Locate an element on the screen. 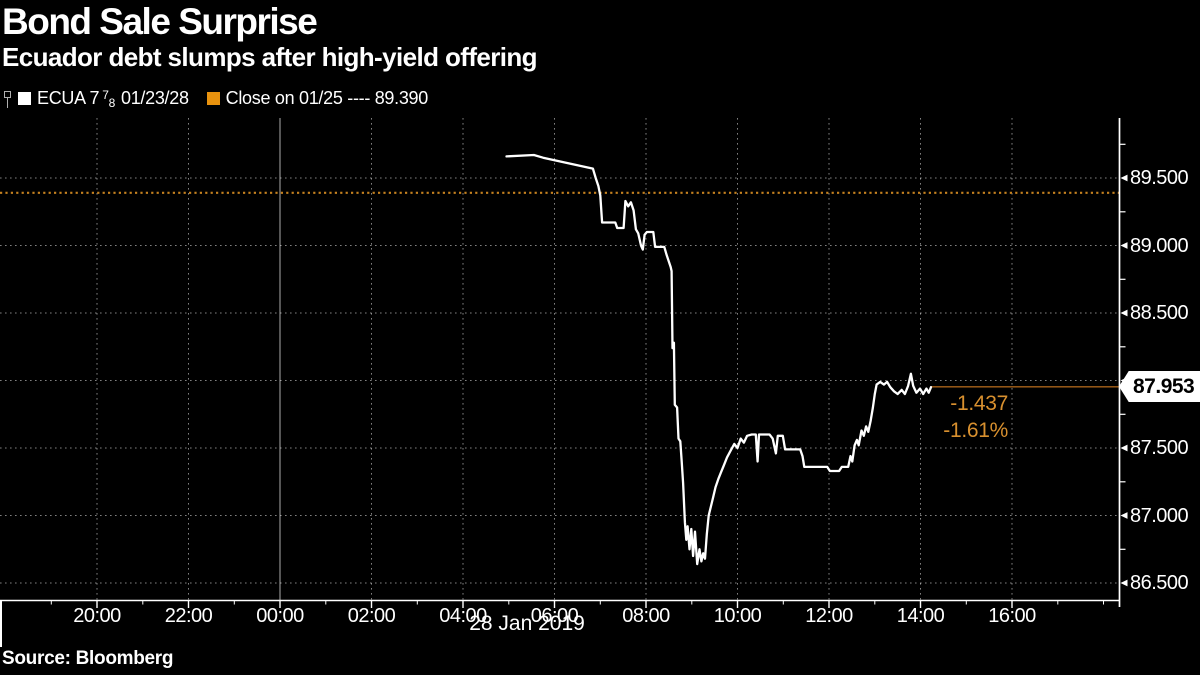 This screenshot has height=675, width=1200. series-label-prefix: ECUA 7 is located at coordinates (68, 97).